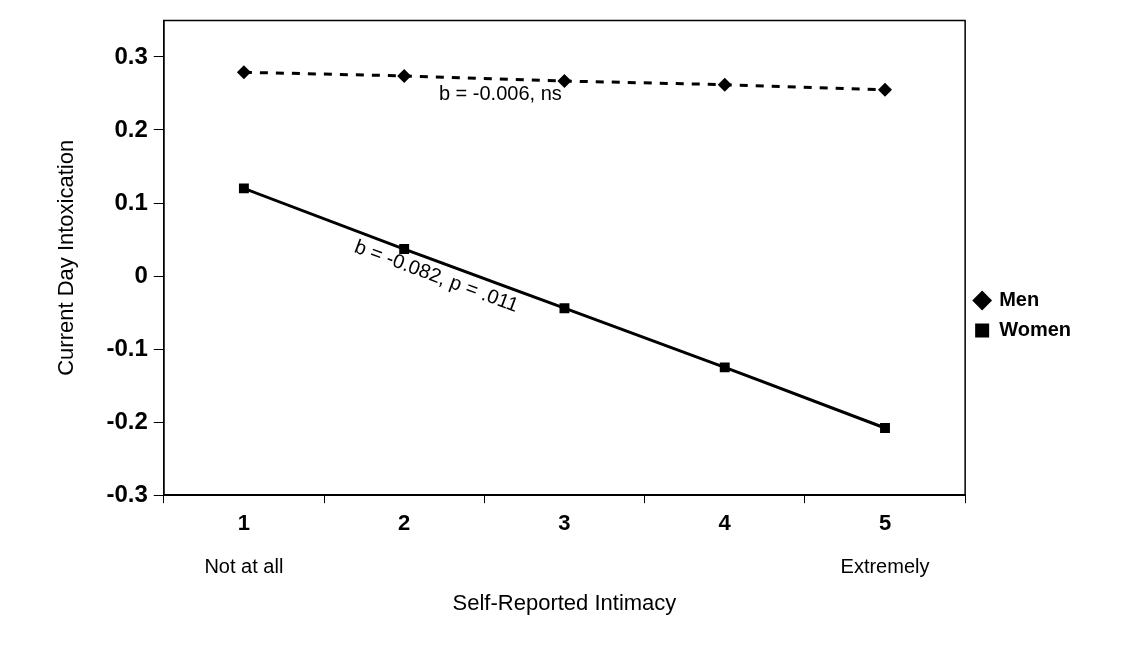  Describe the element at coordinates (436, 275) in the screenshot. I see `annotation: b = -0.082, p = .011` at that location.